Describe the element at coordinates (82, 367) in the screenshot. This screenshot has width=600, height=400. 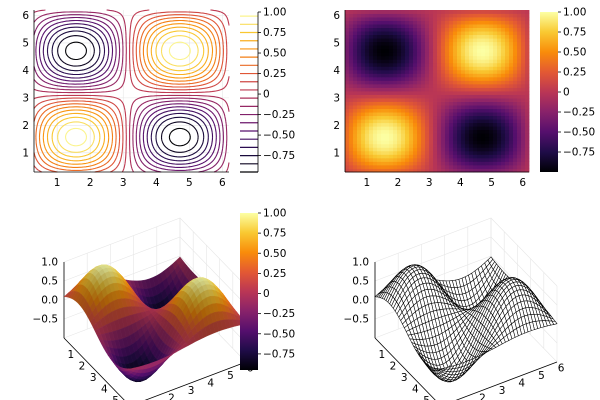
I see `x-tick-label: 2` at that location.